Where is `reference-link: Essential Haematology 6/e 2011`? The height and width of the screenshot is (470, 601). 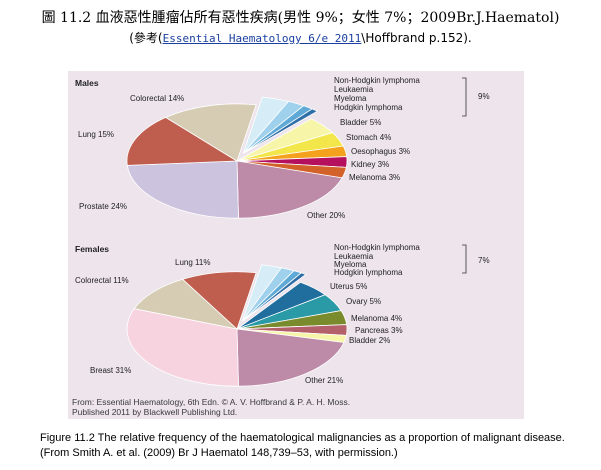 reference-link: Essential Haematology 6/e 2011 is located at coordinates (262, 38).